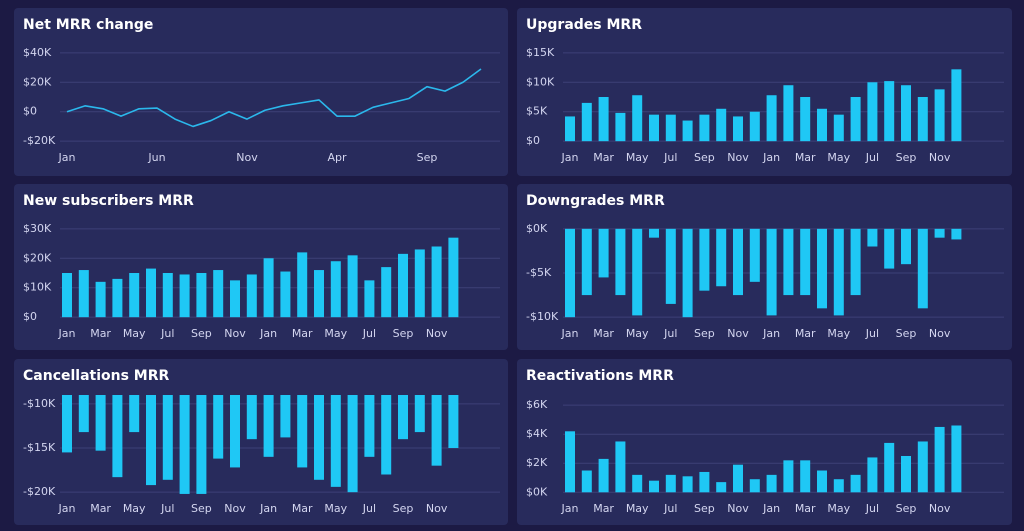 The width and height of the screenshot is (1024, 531). I want to click on y-tick-label: $4K, so click(537, 433).